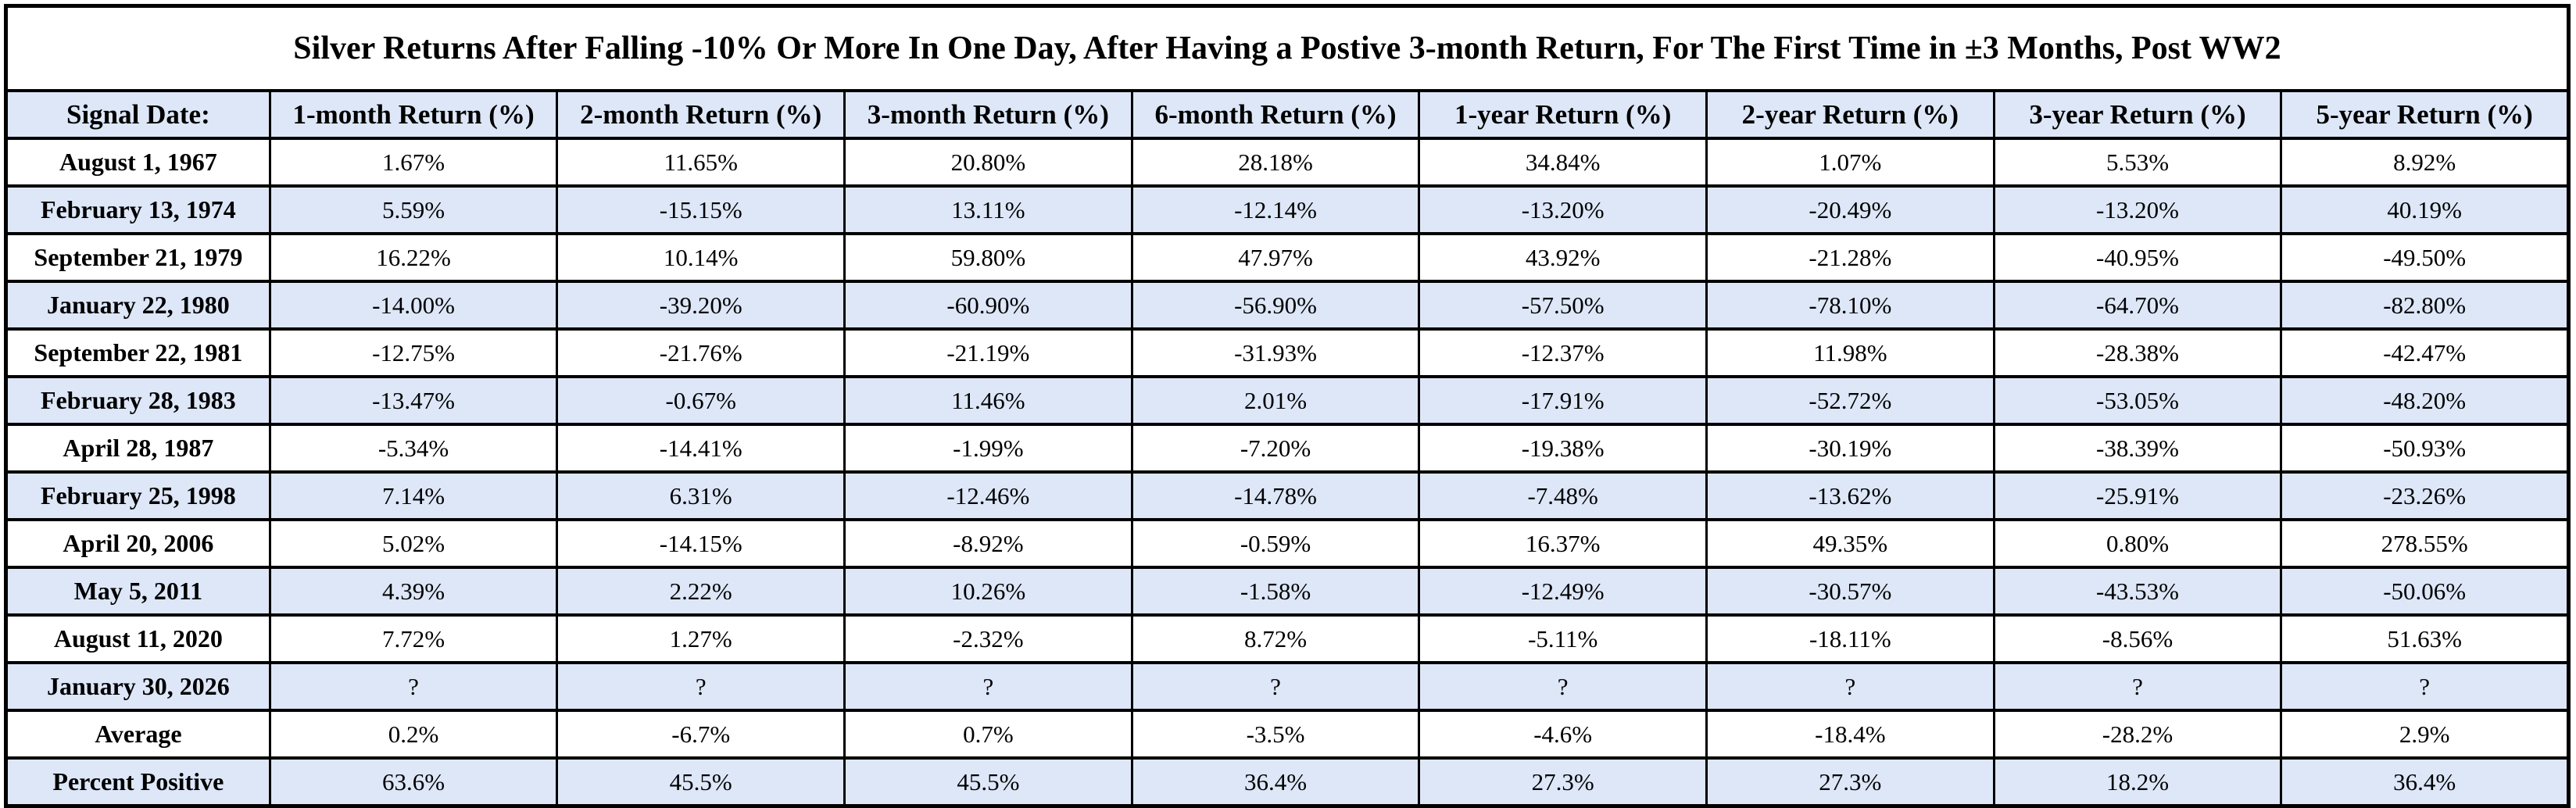  What do you see at coordinates (1850, 209) in the screenshot?
I see `return-value-cell: -20.49%` at bounding box center [1850, 209].